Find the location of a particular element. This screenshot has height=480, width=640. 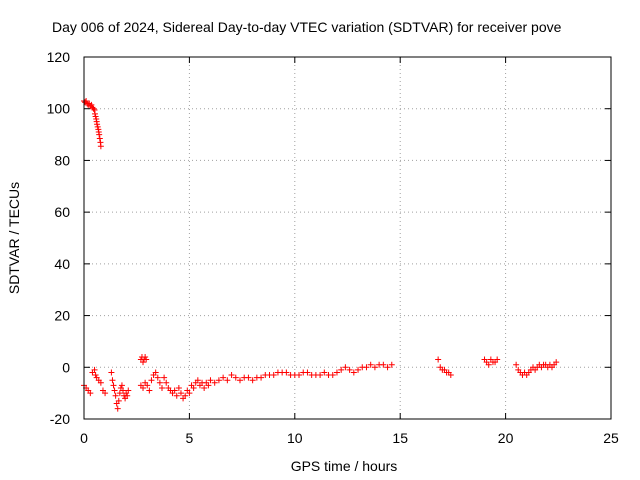

x-tick-label: 20 is located at coordinates (506, 438).